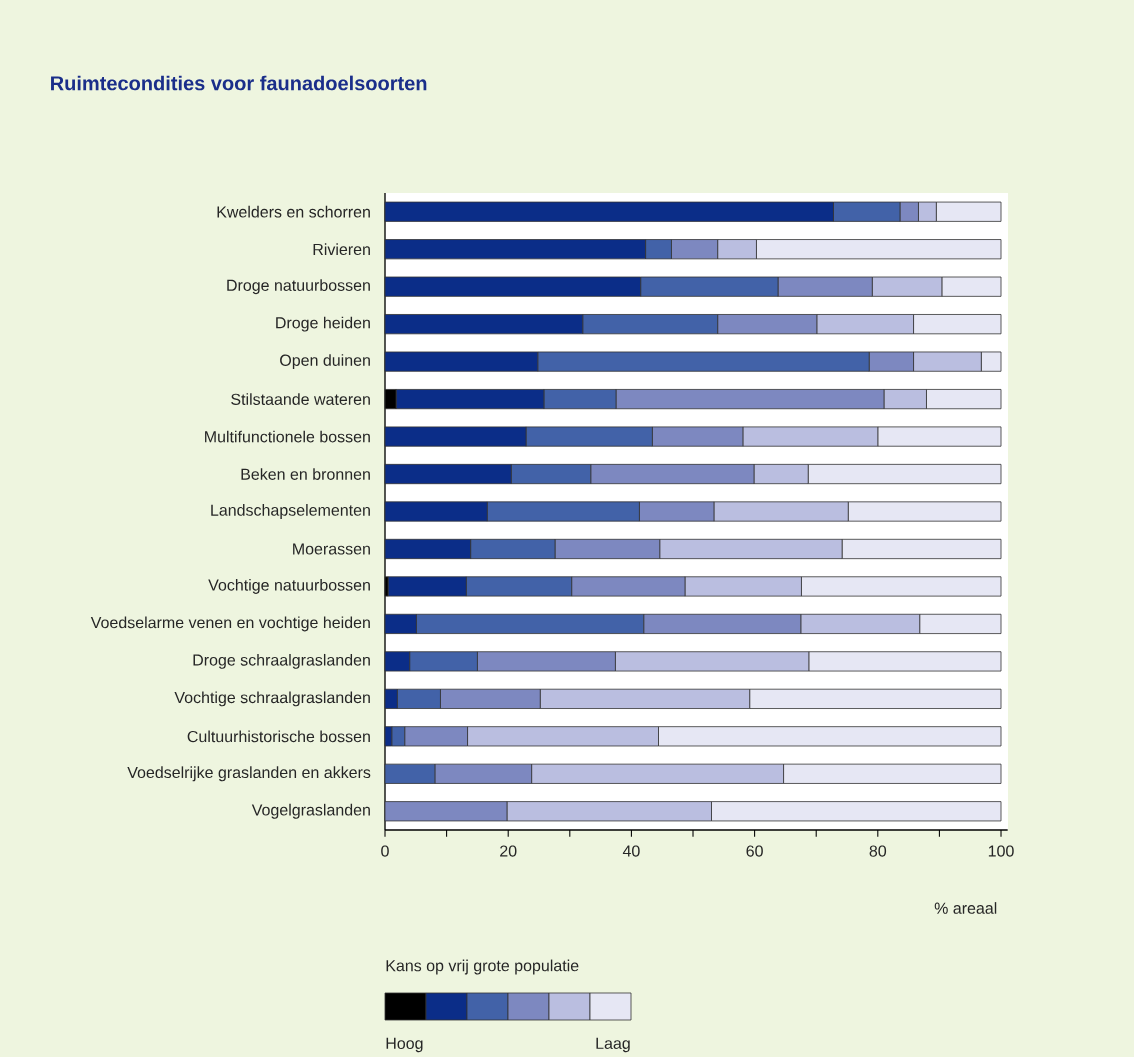  I want to click on y-tick-label: Beken en bronnen, so click(305, 474).